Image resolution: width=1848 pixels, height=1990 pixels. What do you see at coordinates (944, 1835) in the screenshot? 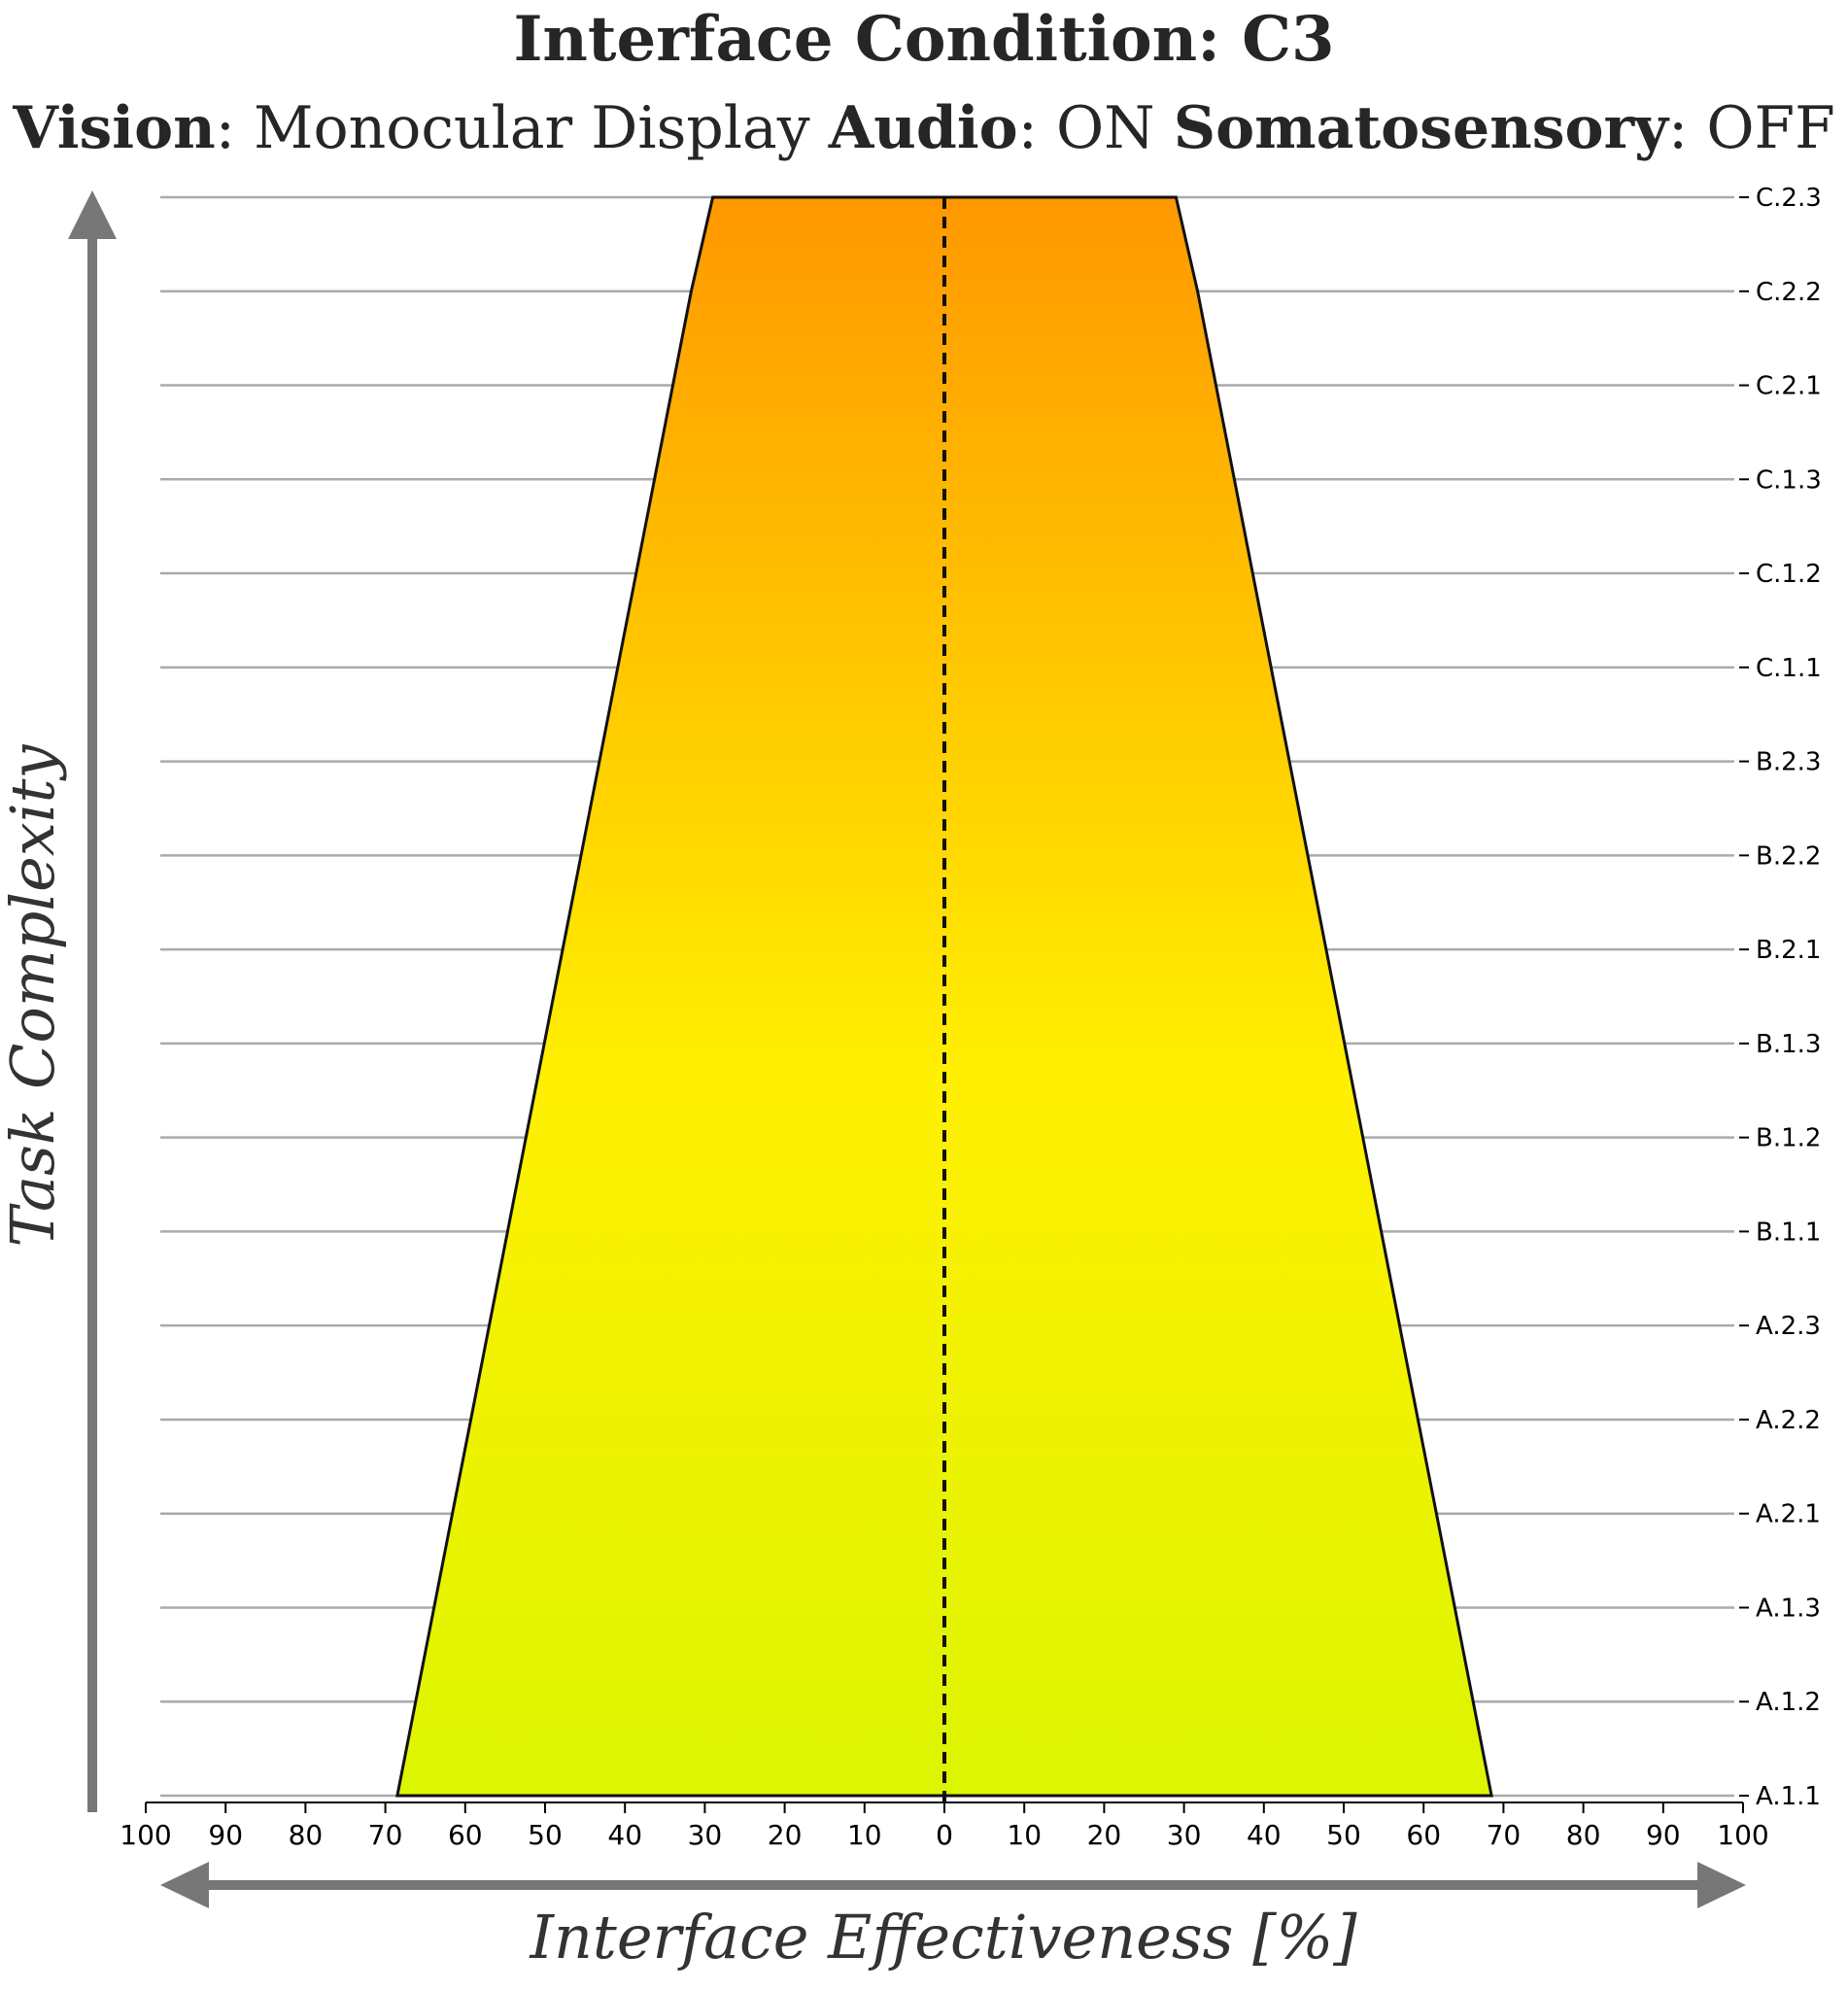
I see `x-tick-label: 0` at bounding box center [944, 1835].